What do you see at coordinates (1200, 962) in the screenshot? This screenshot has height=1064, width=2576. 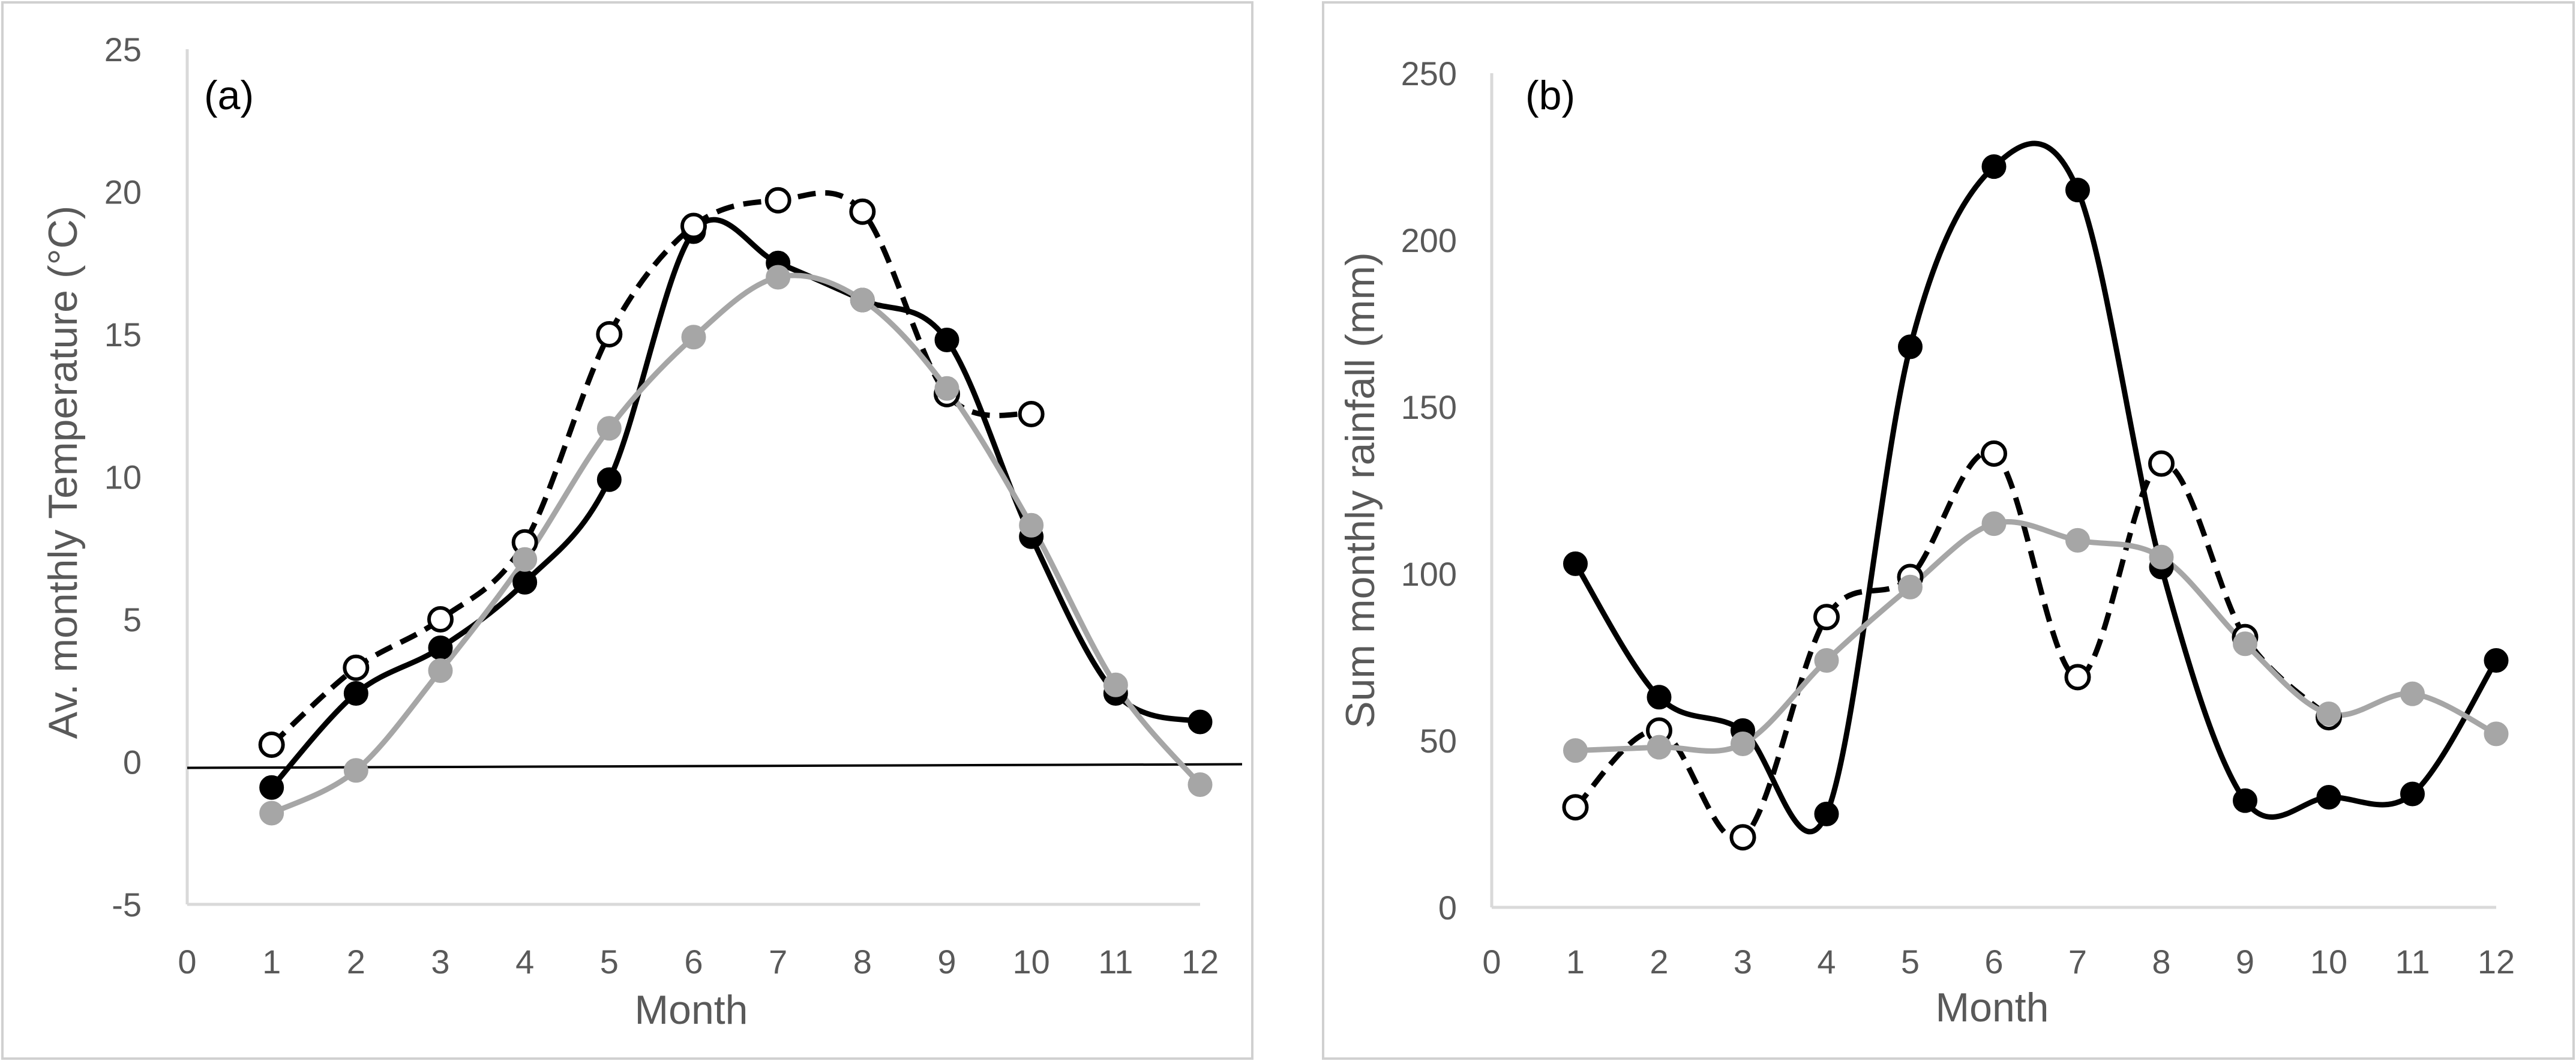 I see `panel-a-x-tick-label: 12` at bounding box center [1200, 962].